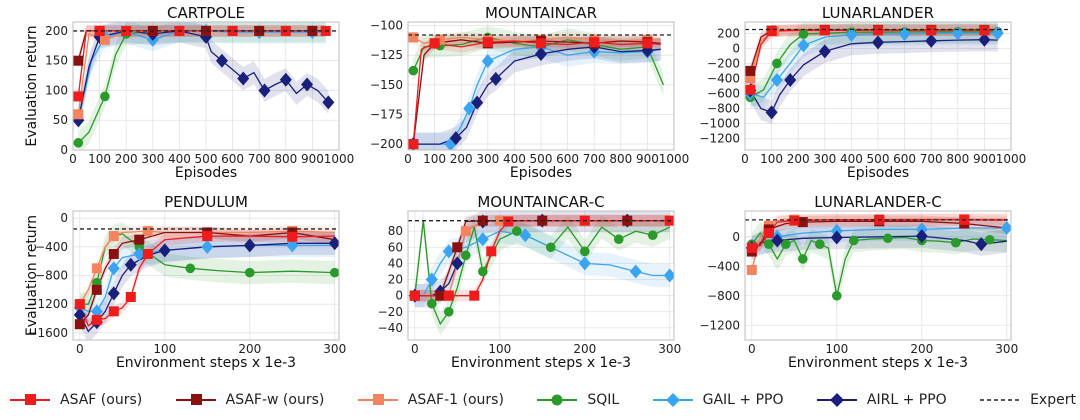 Image resolution: width=1080 pixels, height=420 pixels. What do you see at coordinates (879, 264) in the screenshot?
I see `line-sqil` at bounding box center [879, 264].